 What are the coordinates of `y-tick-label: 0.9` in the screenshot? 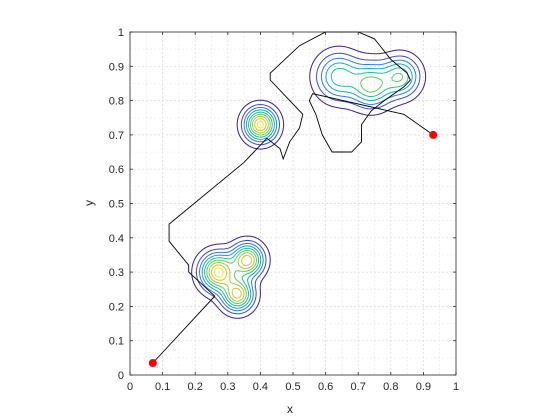 It's located at (116, 67).